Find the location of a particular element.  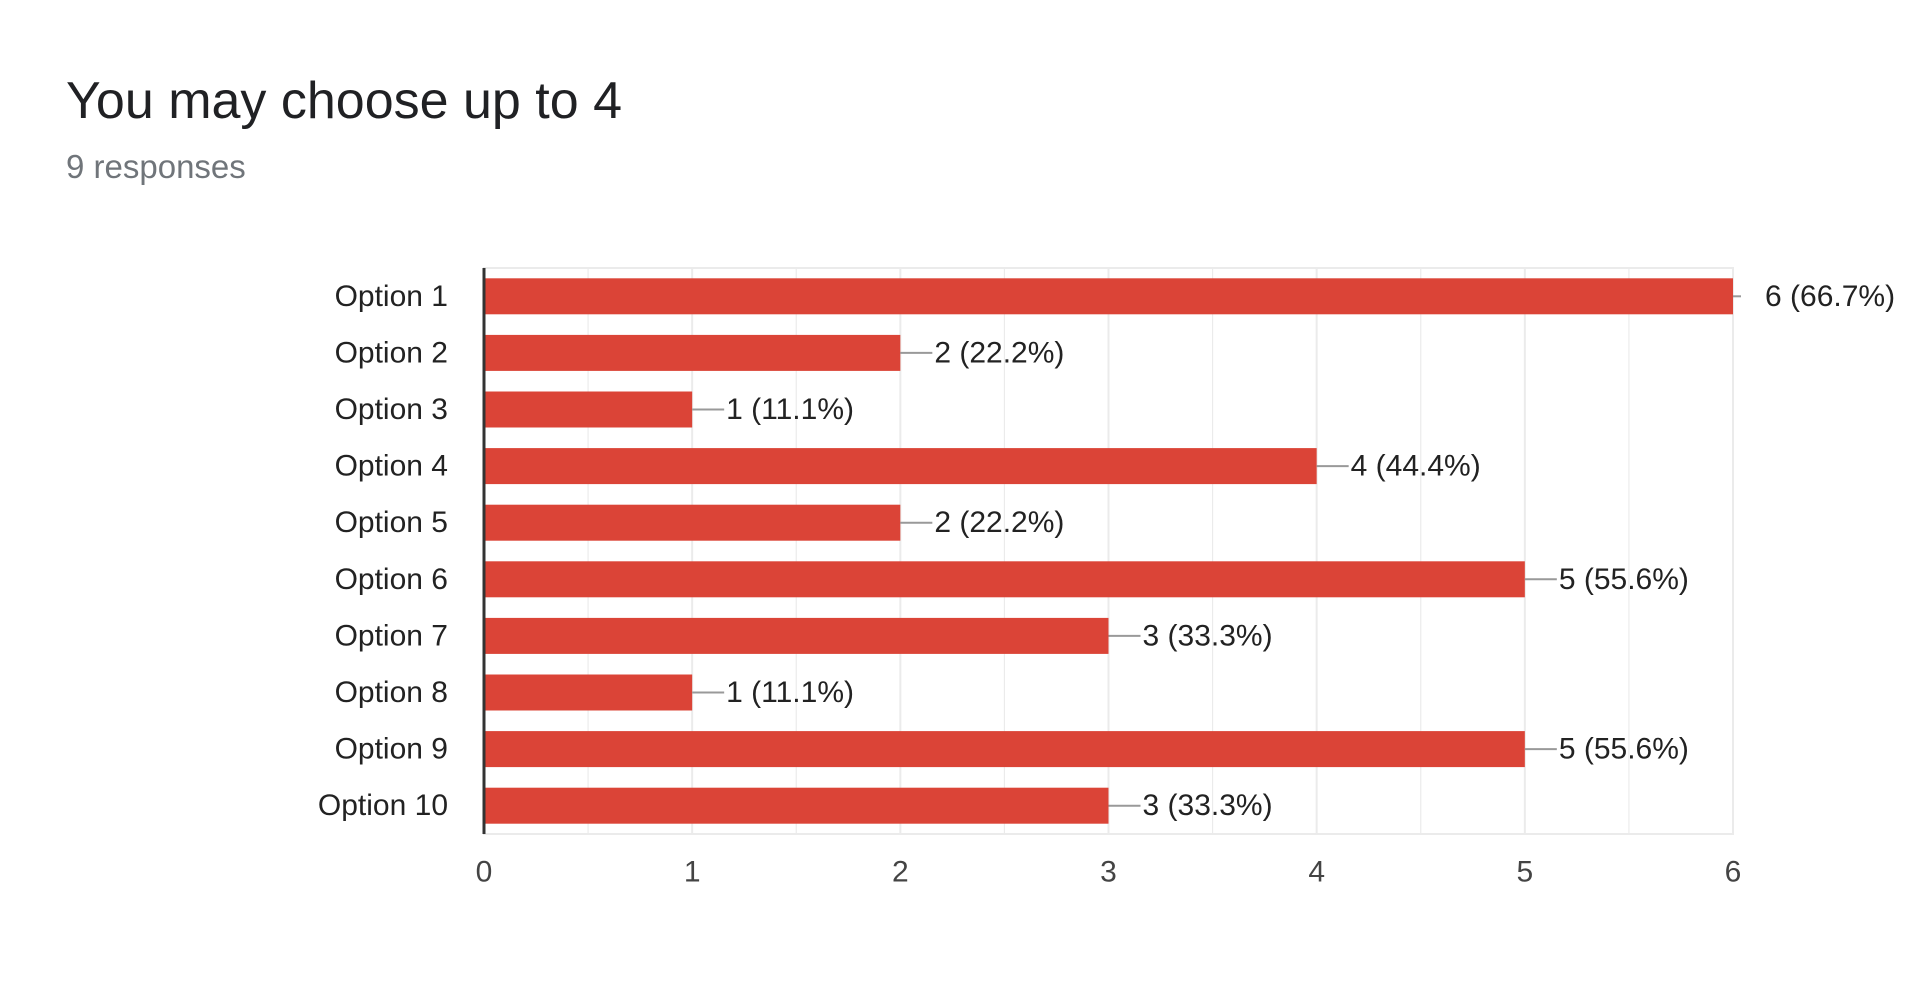

x-tick-label: 1 is located at coordinates (692, 872).